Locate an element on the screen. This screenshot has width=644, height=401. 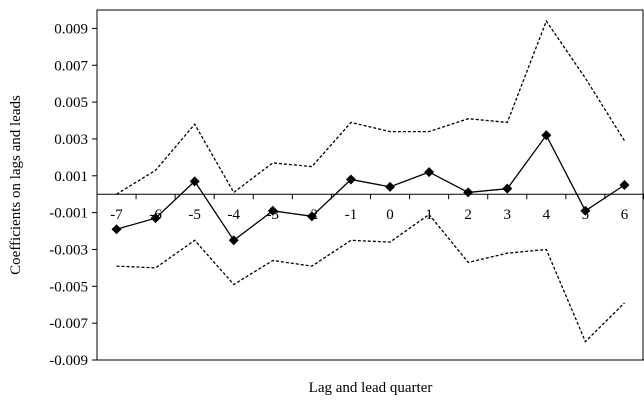
y-tick-label: -0.009 is located at coordinates (68, 361).